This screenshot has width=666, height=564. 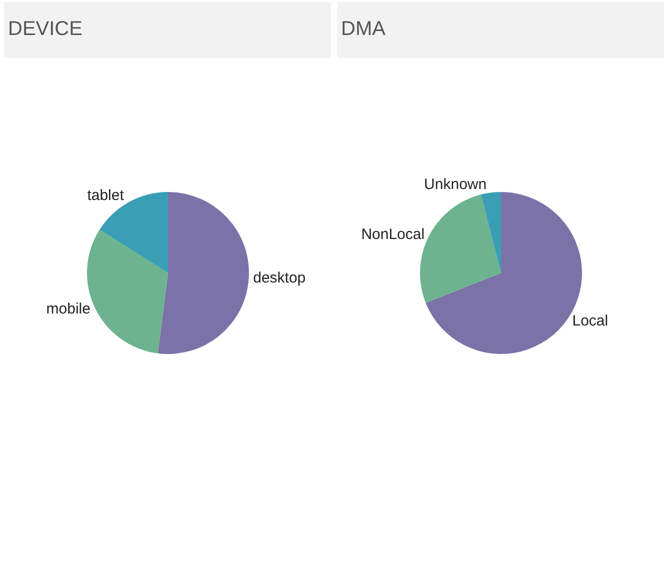 What do you see at coordinates (363, 29) in the screenshot?
I see `chart-title: DMA` at bounding box center [363, 29].